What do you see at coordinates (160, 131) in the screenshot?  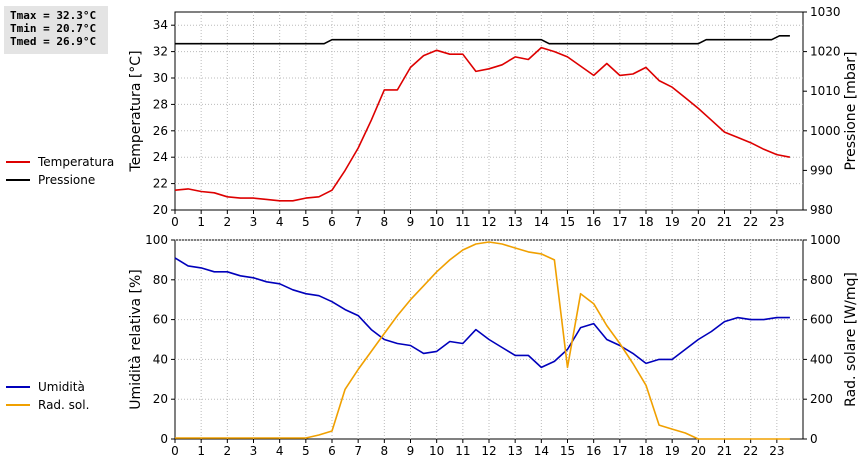 I see `y-tick-label: 26` at bounding box center [160, 131].